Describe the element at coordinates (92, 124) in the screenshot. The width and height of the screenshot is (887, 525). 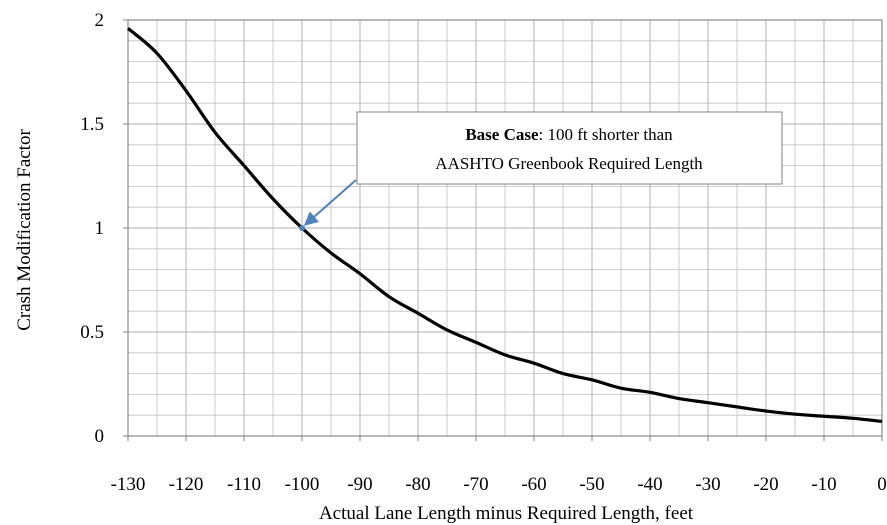
I see `y-tick-label: 1.5` at that location.